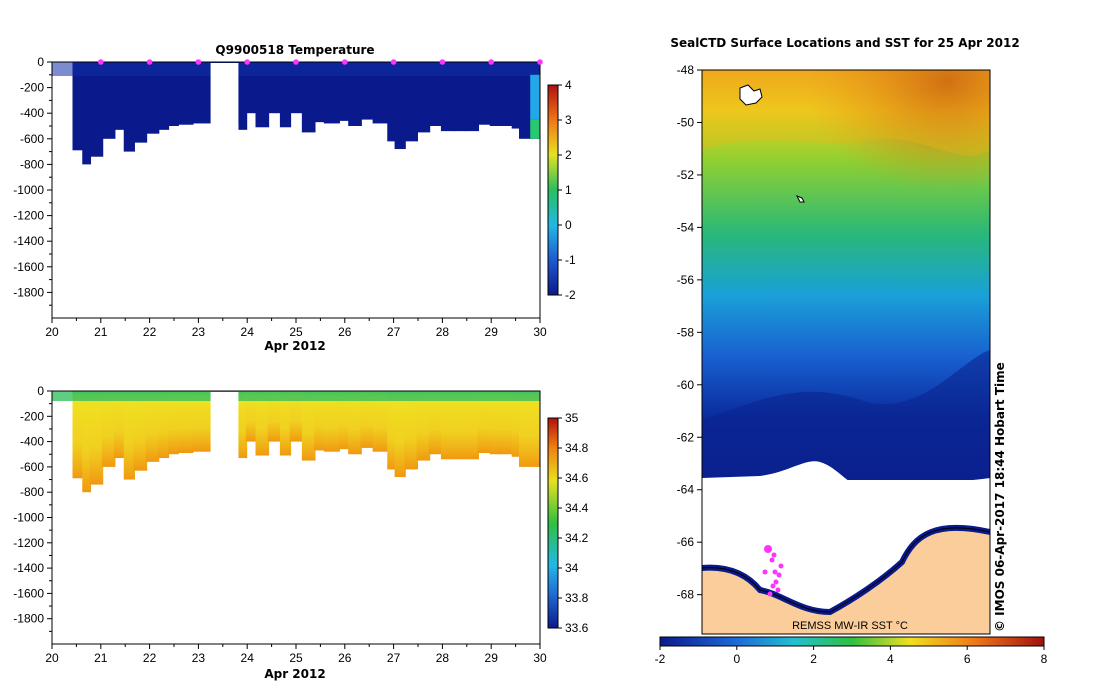  What do you see at coordinates (852, 641) in the screenshot?
I see `sst-colorbar` at bounding box center [852, 641].